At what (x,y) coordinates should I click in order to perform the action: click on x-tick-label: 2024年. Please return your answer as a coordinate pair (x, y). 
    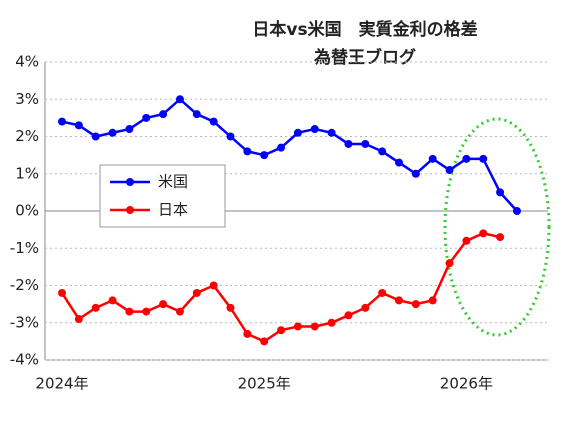
    Looking at the image, I should click on (61, 384).